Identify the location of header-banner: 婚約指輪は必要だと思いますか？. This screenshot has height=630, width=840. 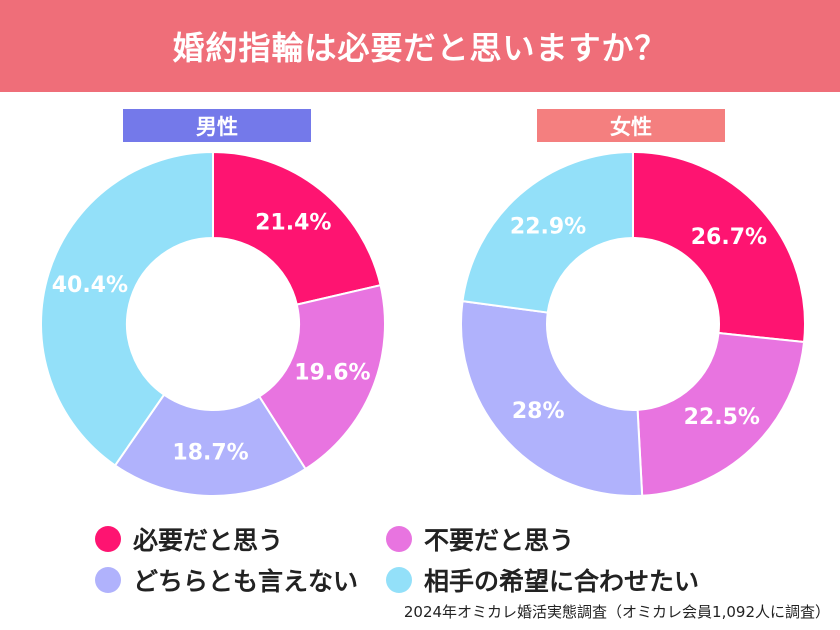
(420, 46).